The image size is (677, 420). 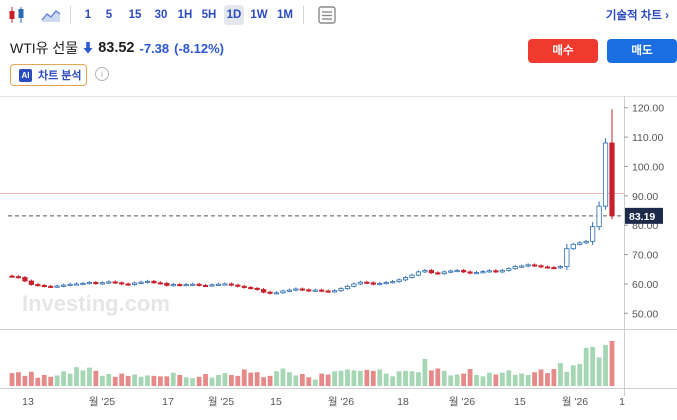 What do you see at coordinates (637, 16) in the screenshot?
I see `technical-chart-link: 기술적 차트 ›` at bounding box center [637, 16].